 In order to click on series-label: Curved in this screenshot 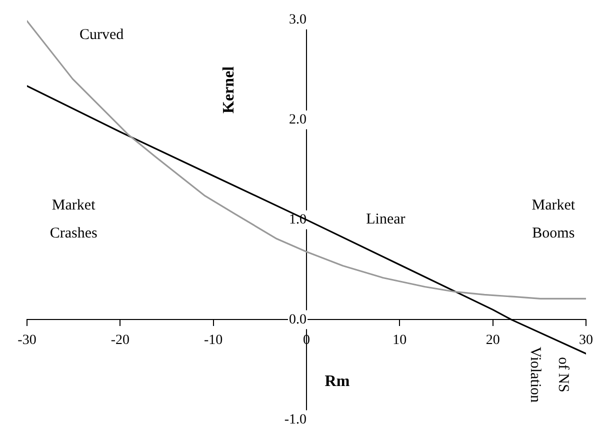, I will do `click(101, 34)`.